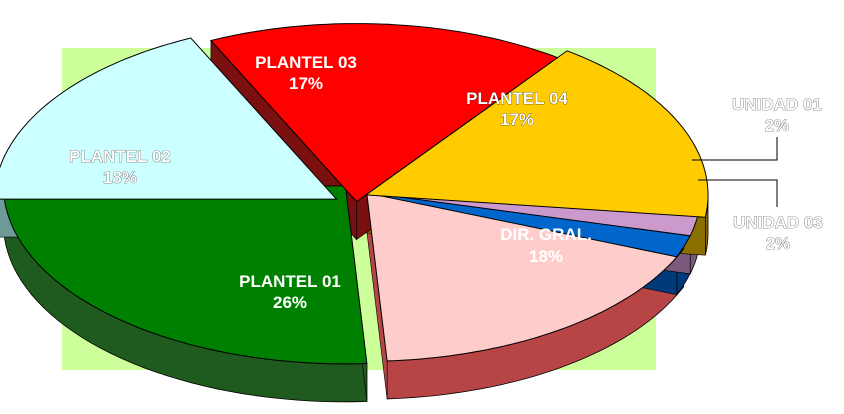 This screenshot has width=844, height=414. I want to click on slice-label-dir-gral: DIR. GRAL., so click(546, 234).